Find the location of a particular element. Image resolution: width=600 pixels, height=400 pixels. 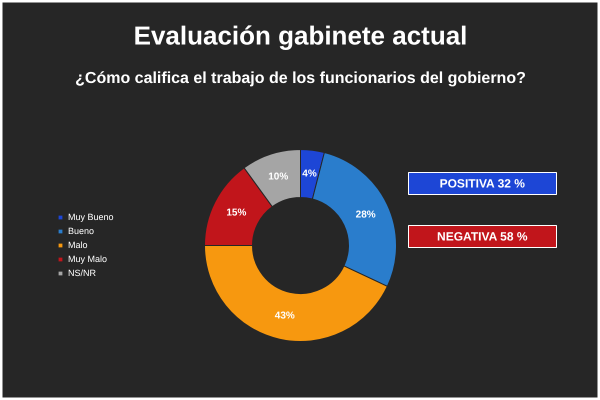

data-label: 4% is located at coordinates (309, 174).